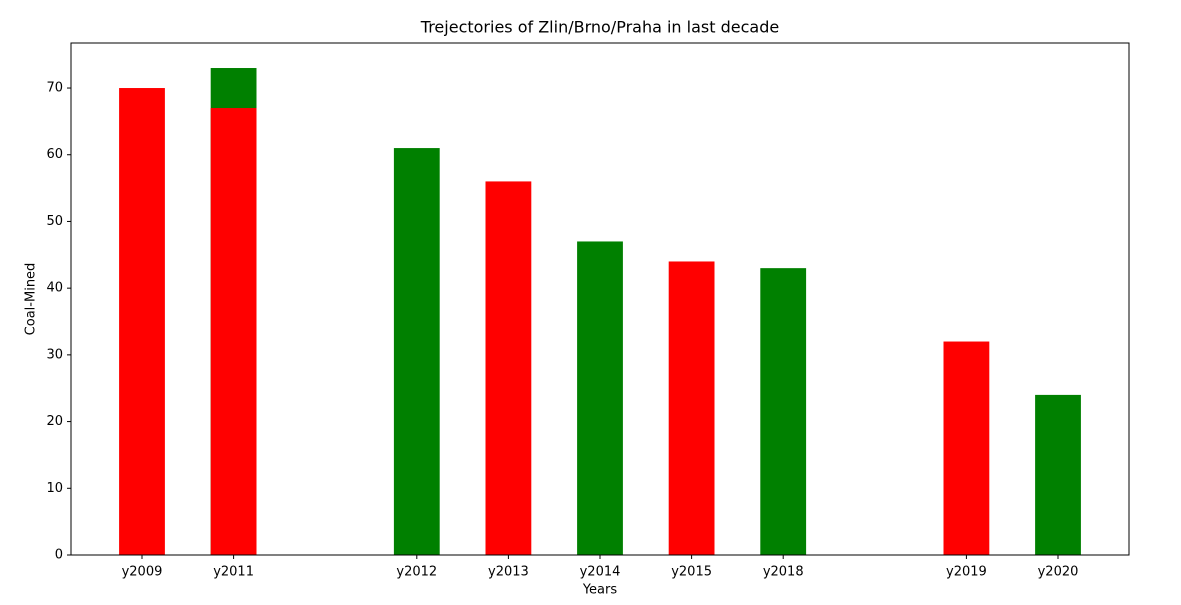  What do you see at coordinates (966, 572) in the screenshot?
I see `x-tick-label: y2019` at bounding box center [966, 572].